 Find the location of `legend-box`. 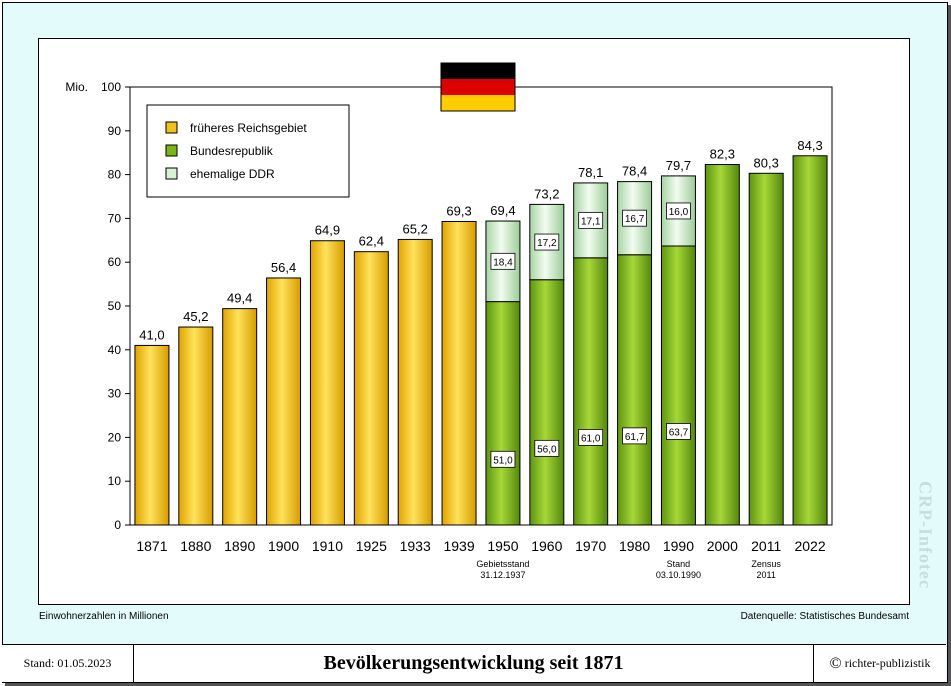

legend-box is located at coordinates (248, 151).